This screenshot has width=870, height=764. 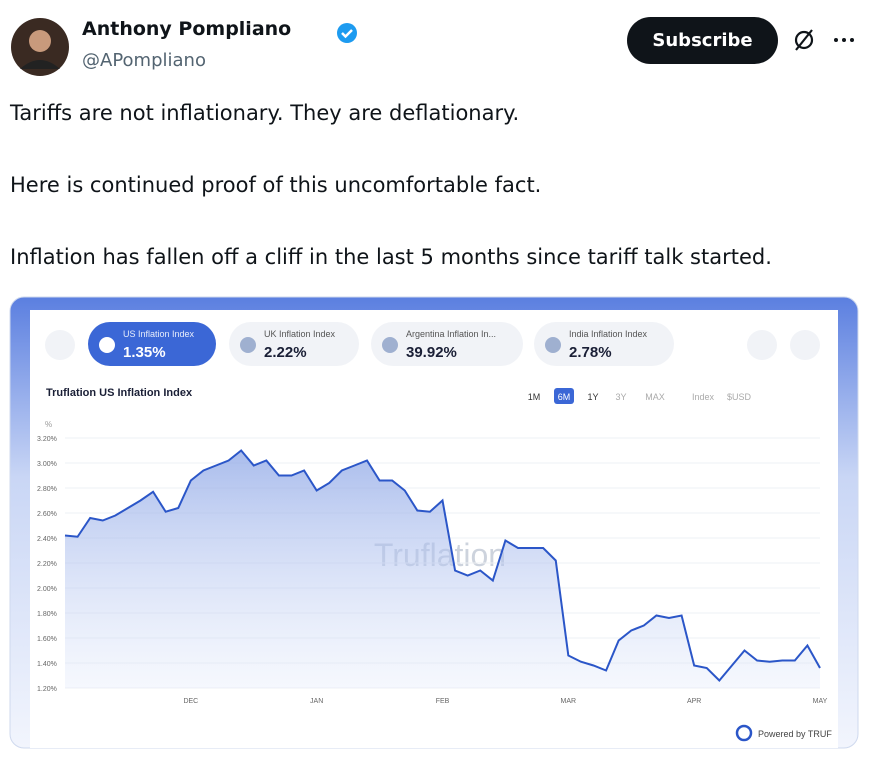 What do you see at coordinates (47, 564) in the screenshot?
I see `y-tick-label: 2.20%` at bounding box center [47, 564].